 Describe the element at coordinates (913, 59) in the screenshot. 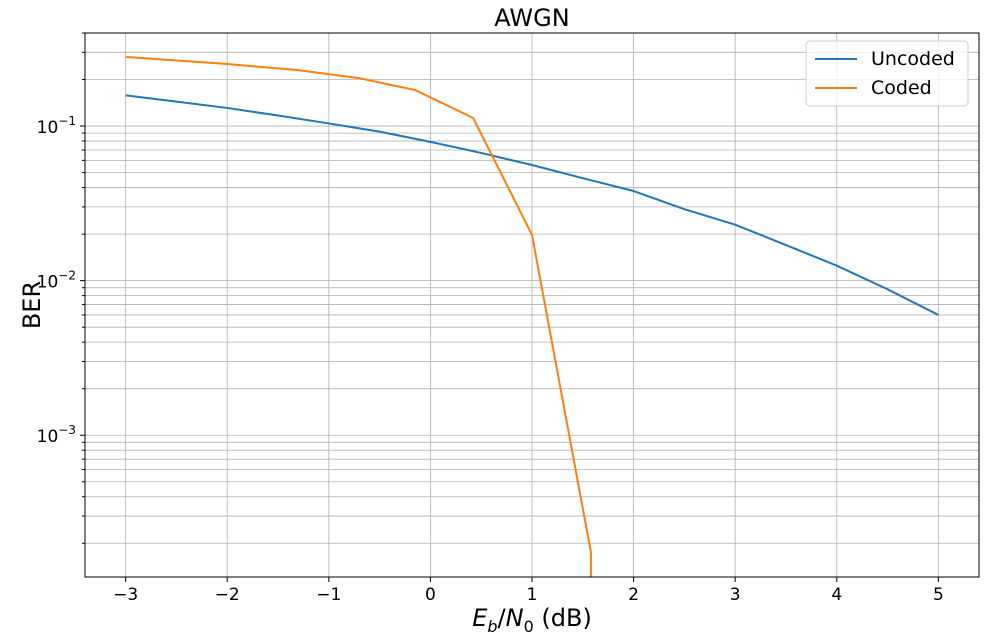

I see `legend-label-uncoded: Uncoded` at that location.